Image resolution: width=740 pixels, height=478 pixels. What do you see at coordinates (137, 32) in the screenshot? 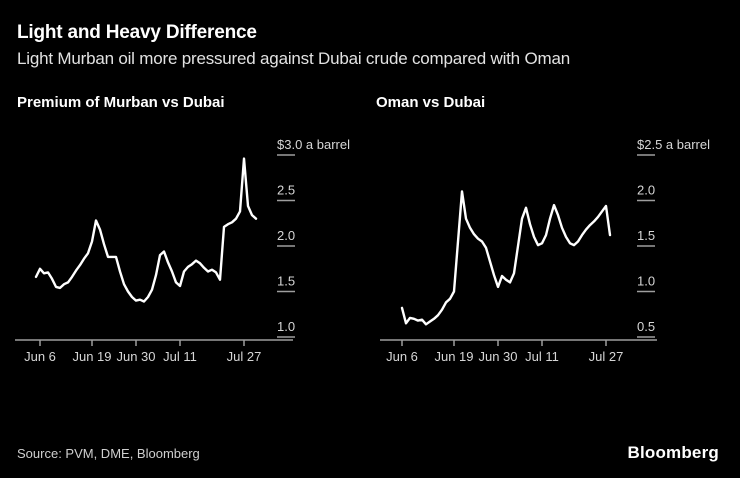
I see `page-title: Light and Heavy Difference` at bounding box center [137, 32].